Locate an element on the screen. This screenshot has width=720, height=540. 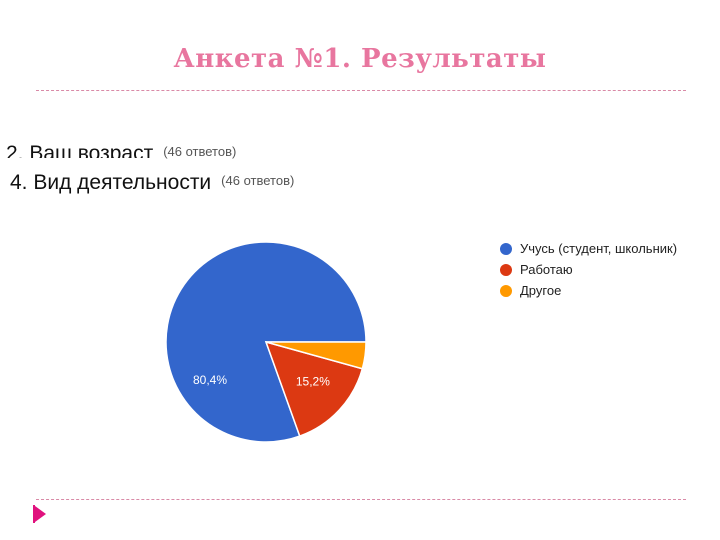
question-age: 2. Ваш возраст (46 ответов) is located at coordinates (121, 154).